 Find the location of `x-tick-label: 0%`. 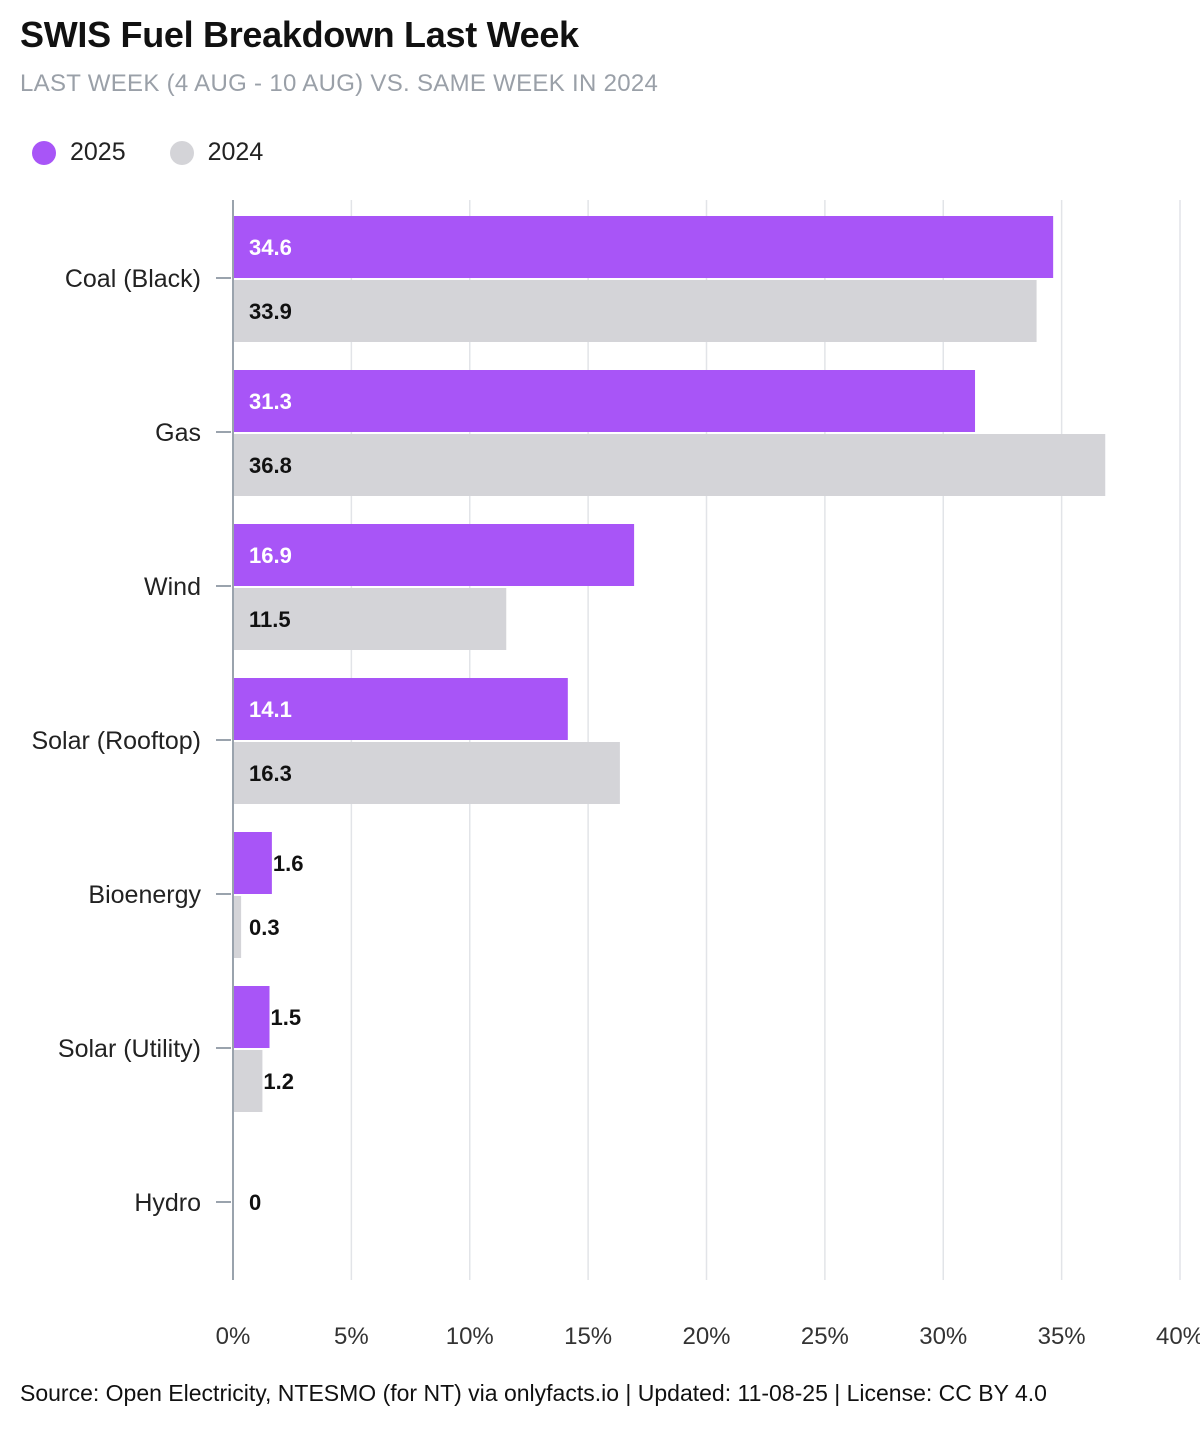

x-tick-label: 0% is located at coordinates (233, 1336).